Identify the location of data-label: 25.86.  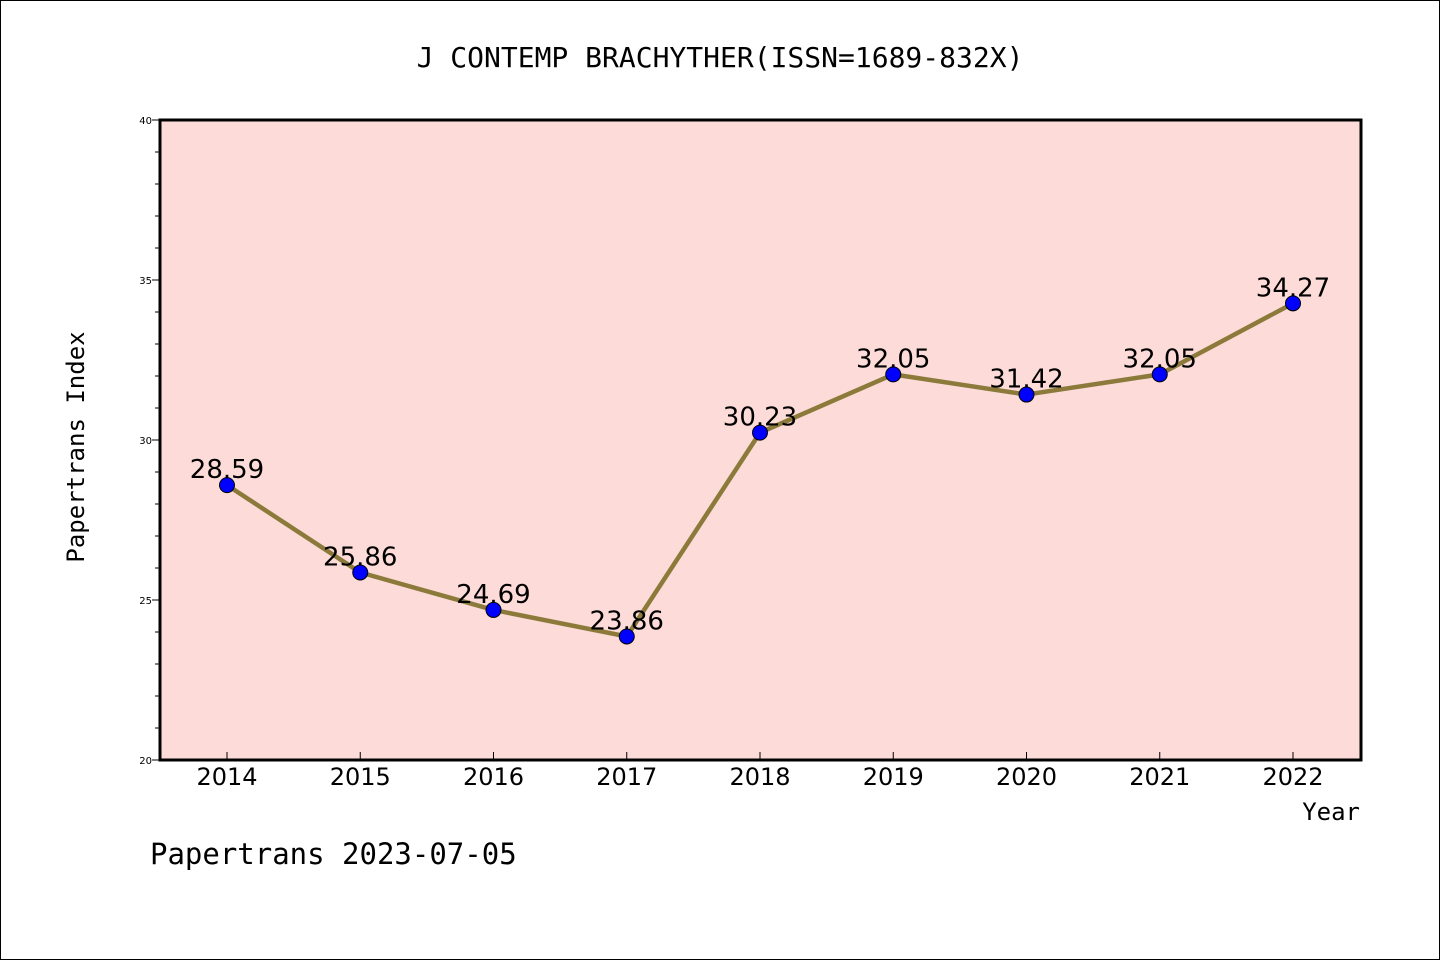
(360, 557).